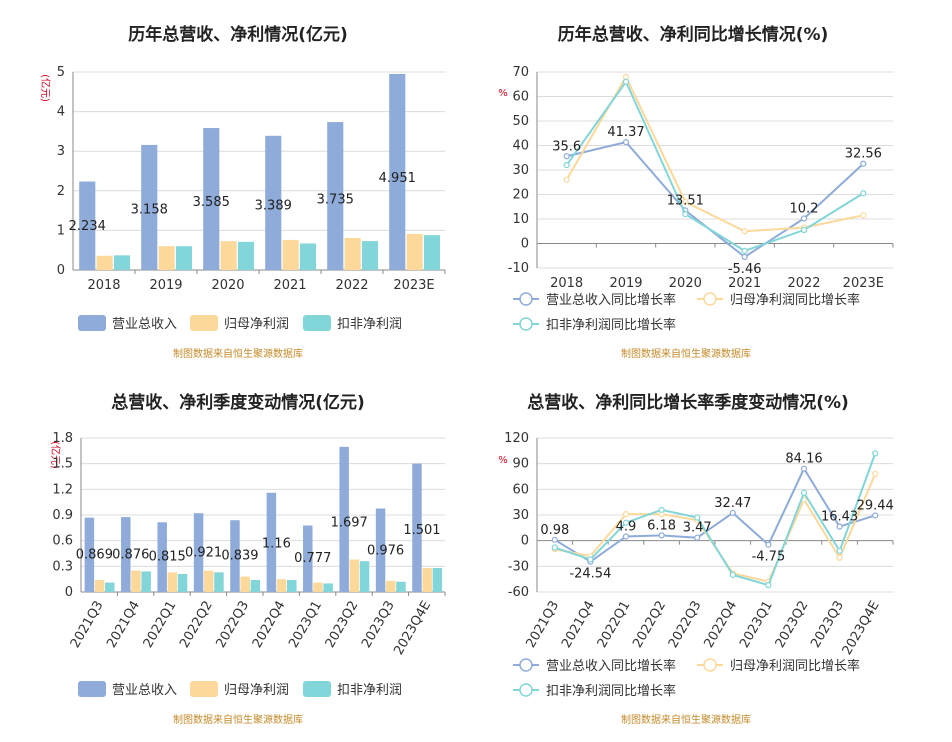  What do you see at coordinates (123, 625) in the screenshot?
I see `x-tick-label: 2021Q4` at bounding box center [123, 625].